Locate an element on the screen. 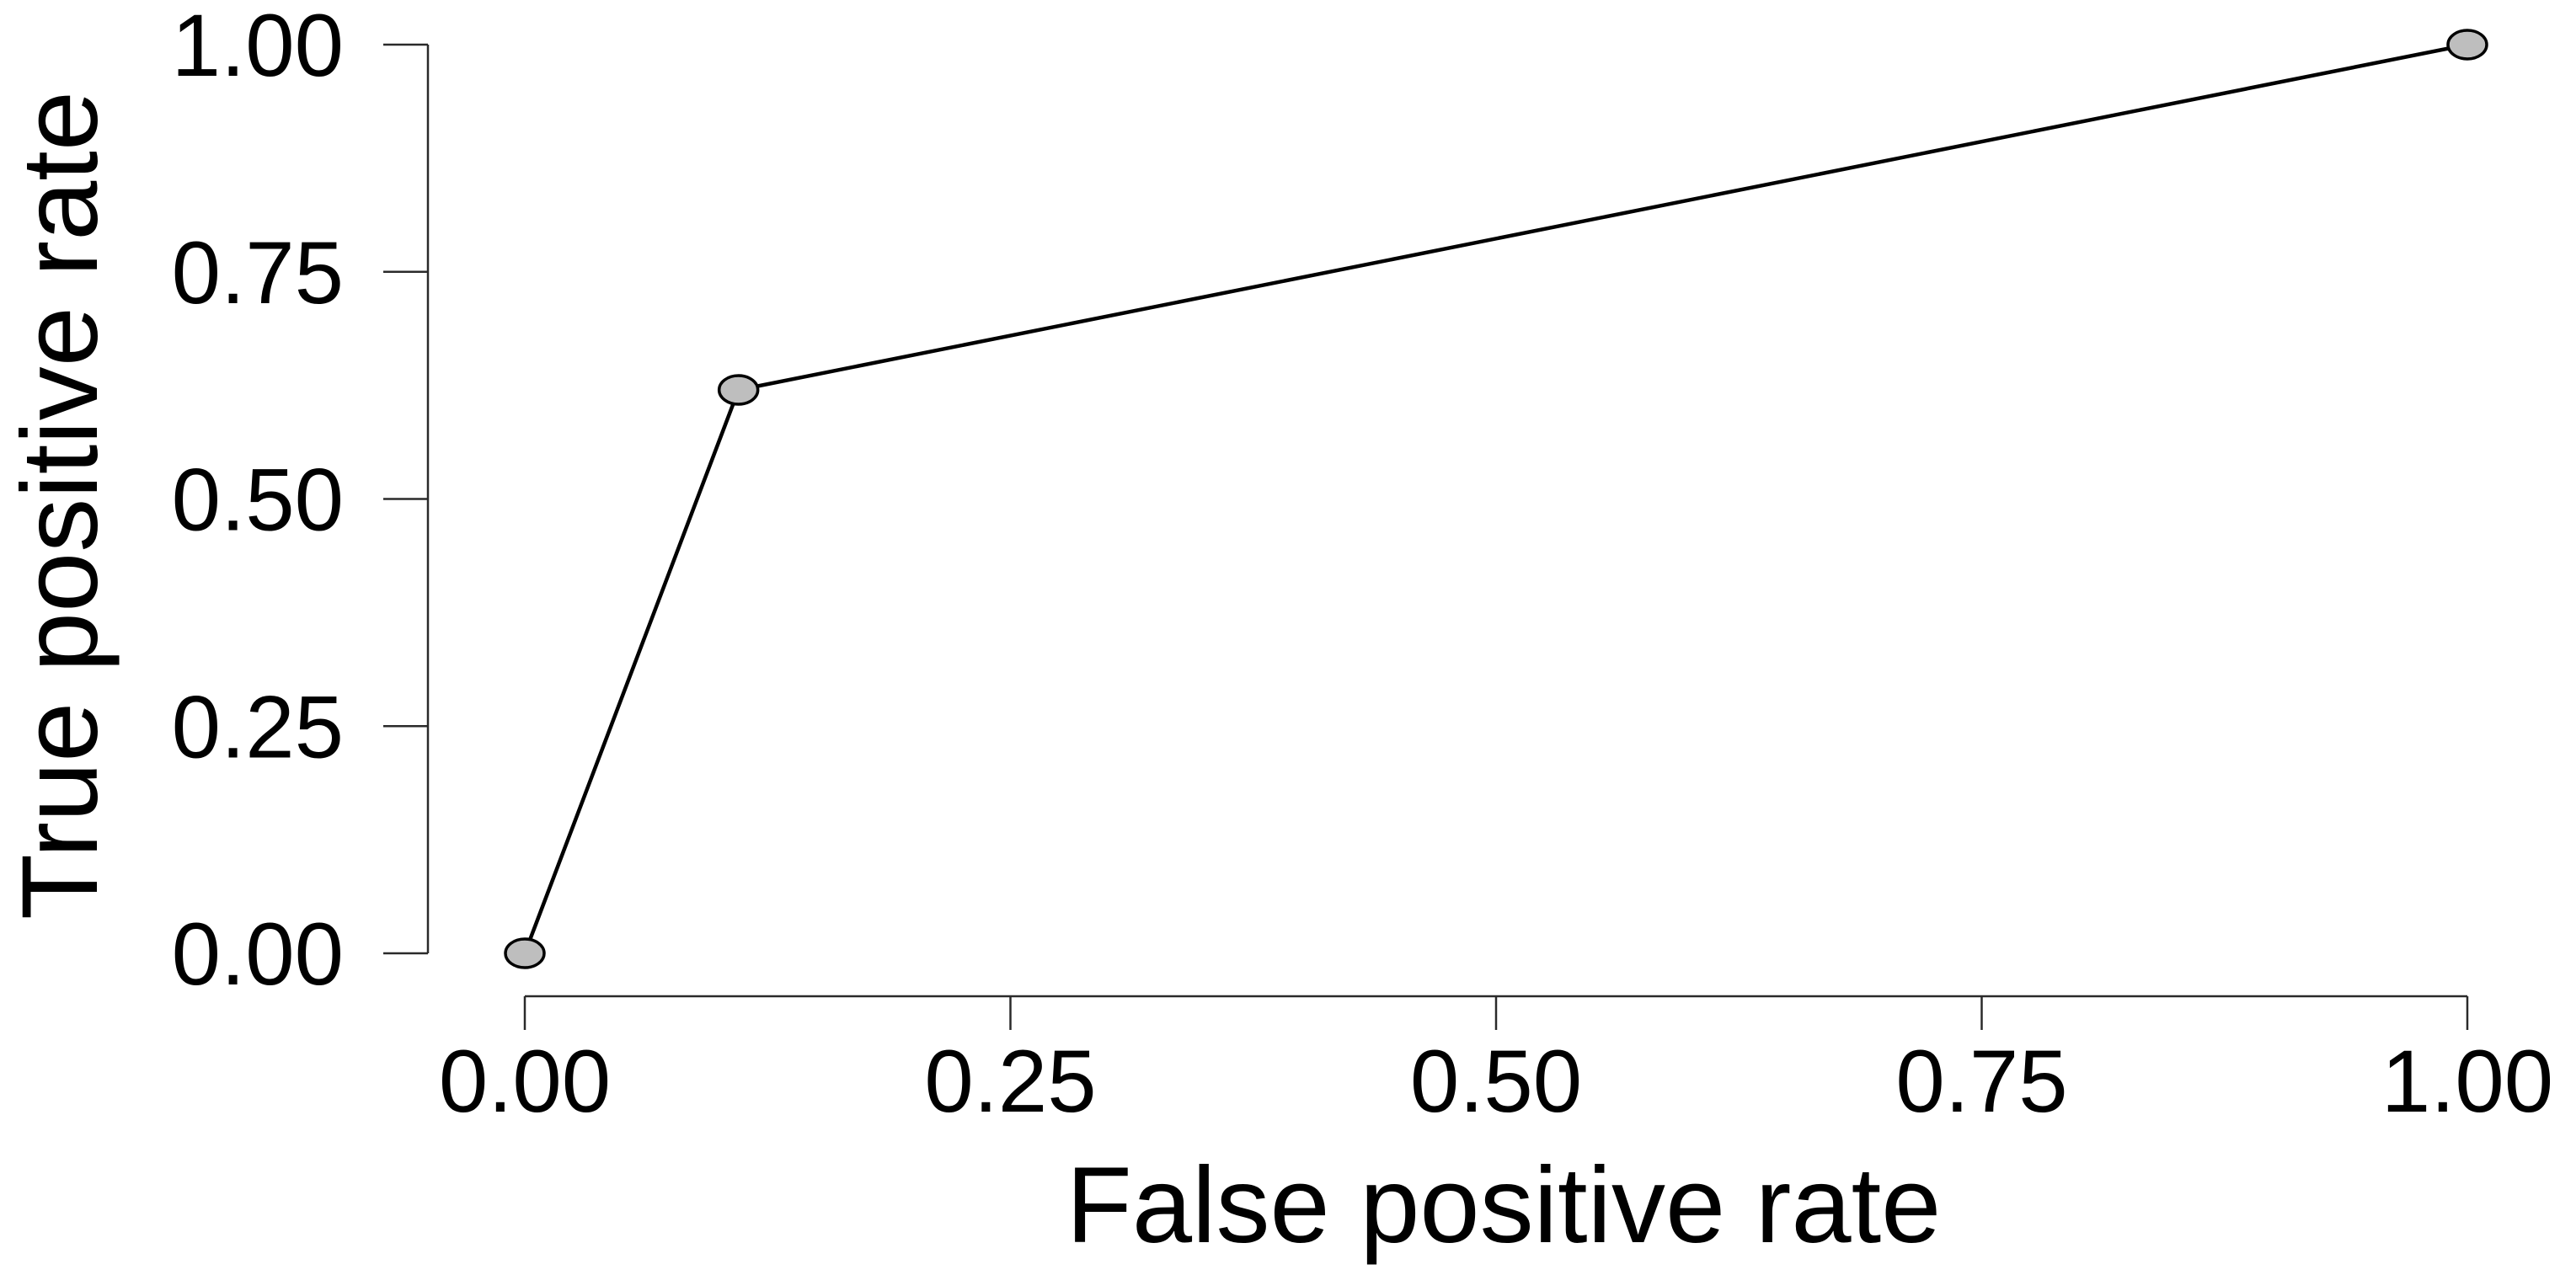 Image resolution: width=2576 pixels, height=1275 pixels. x-axis-title: False positive rate is located at coordinates (1504, 1205).